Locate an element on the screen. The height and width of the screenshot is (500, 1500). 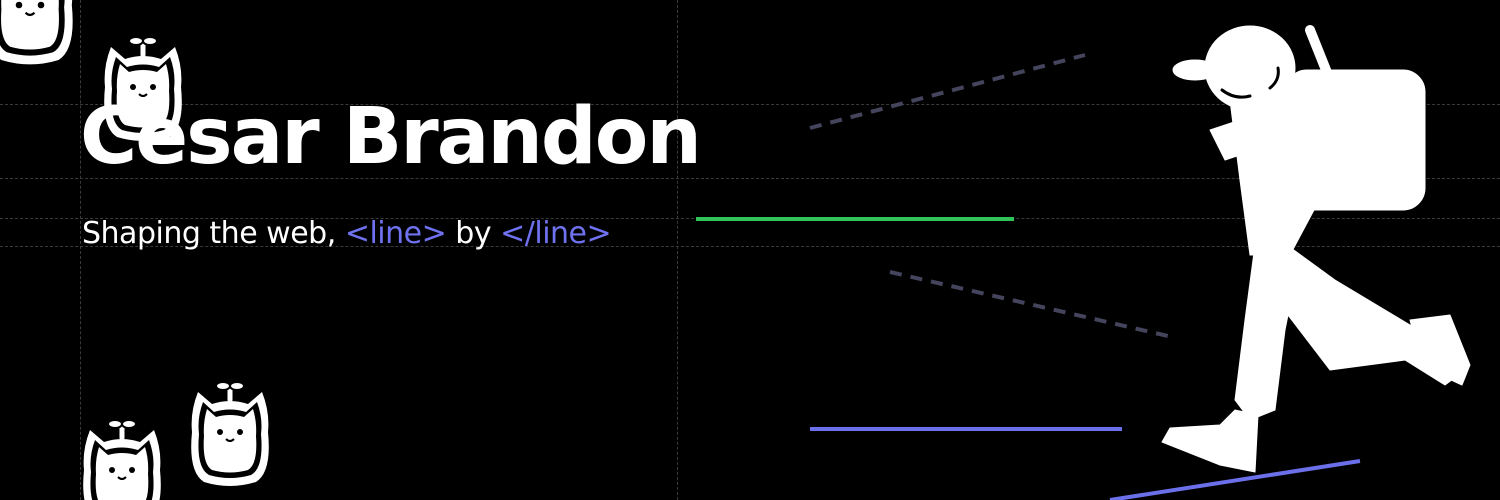
ground-line is located at coordinates (1235, 479).